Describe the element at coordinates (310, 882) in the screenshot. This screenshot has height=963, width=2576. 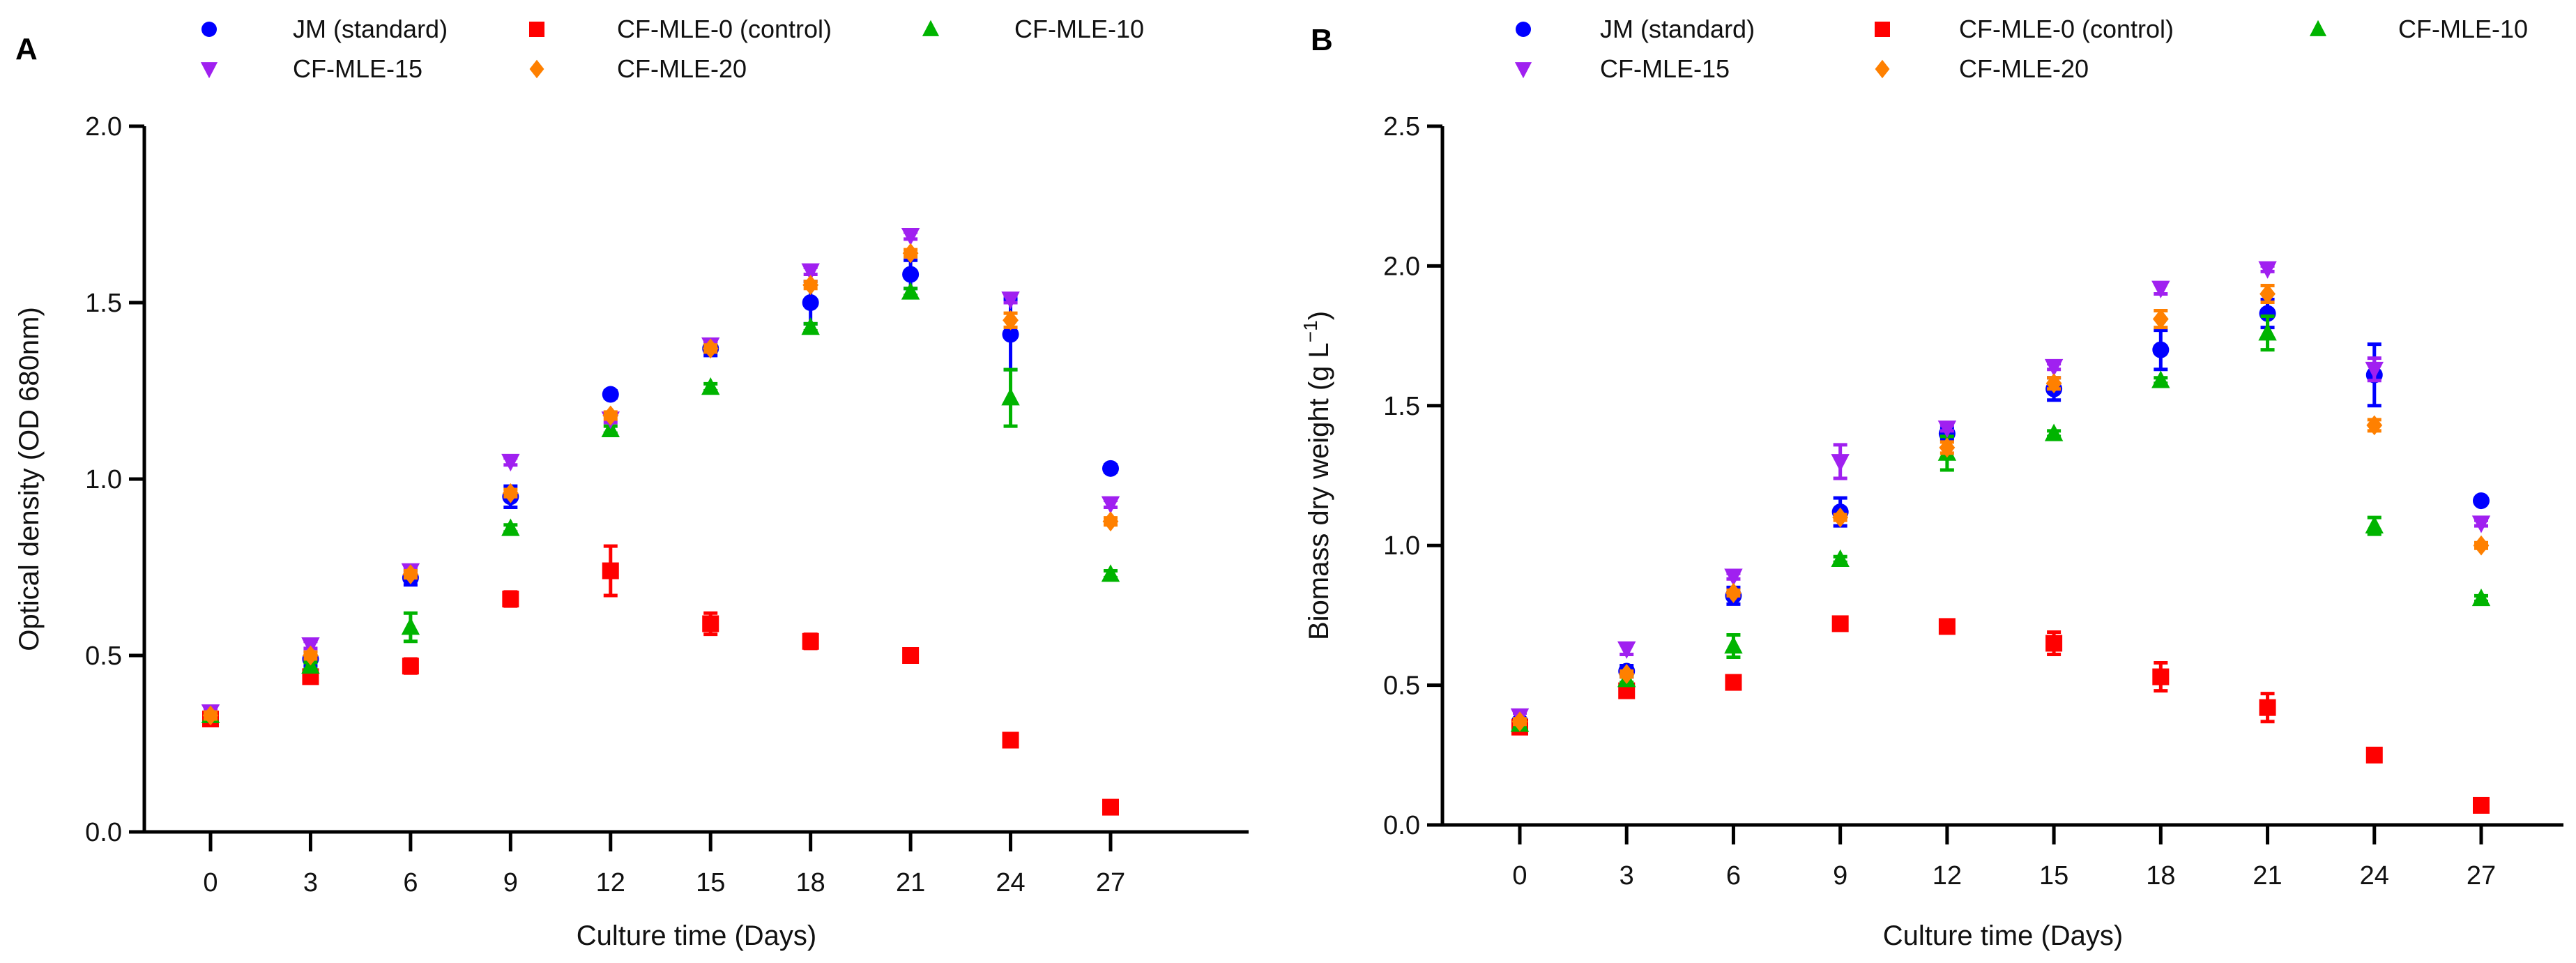
I see `x-tick-label: 3` at that location.